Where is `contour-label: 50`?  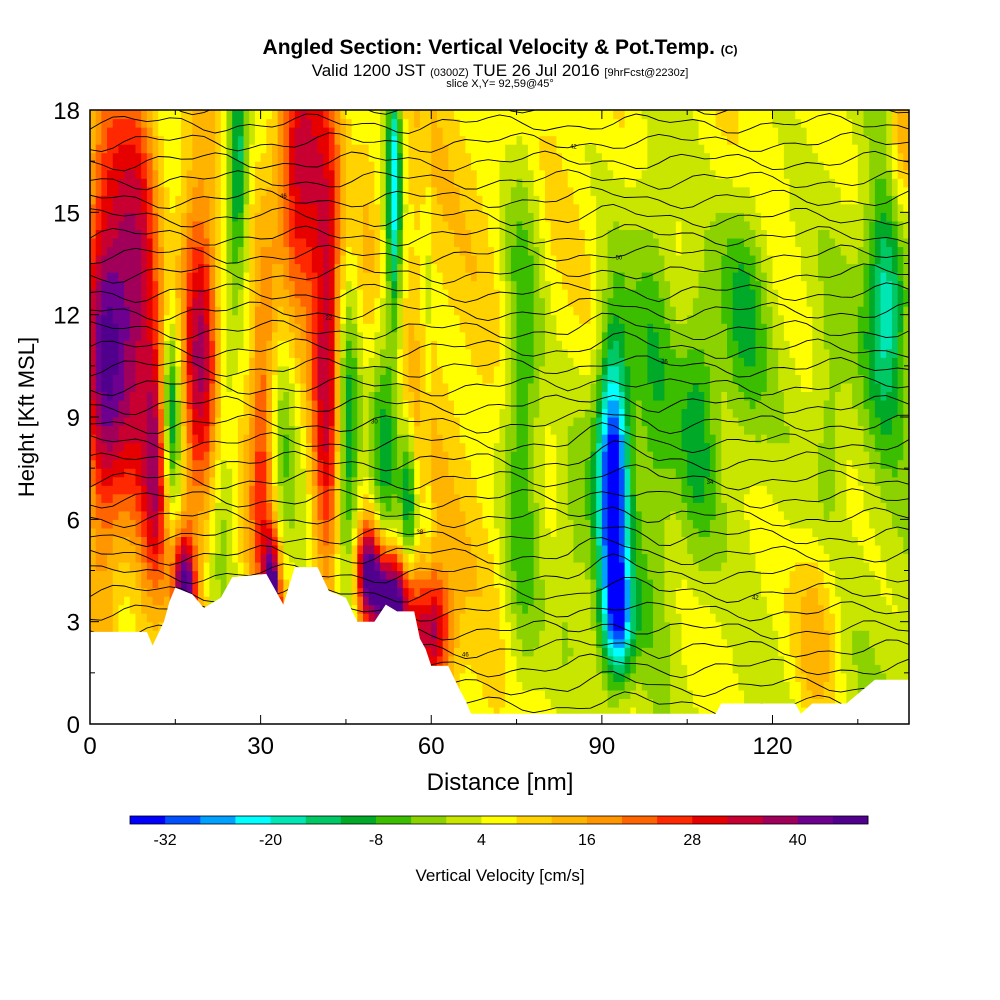
contour-label: 50 is located at coordinates (619, 259).